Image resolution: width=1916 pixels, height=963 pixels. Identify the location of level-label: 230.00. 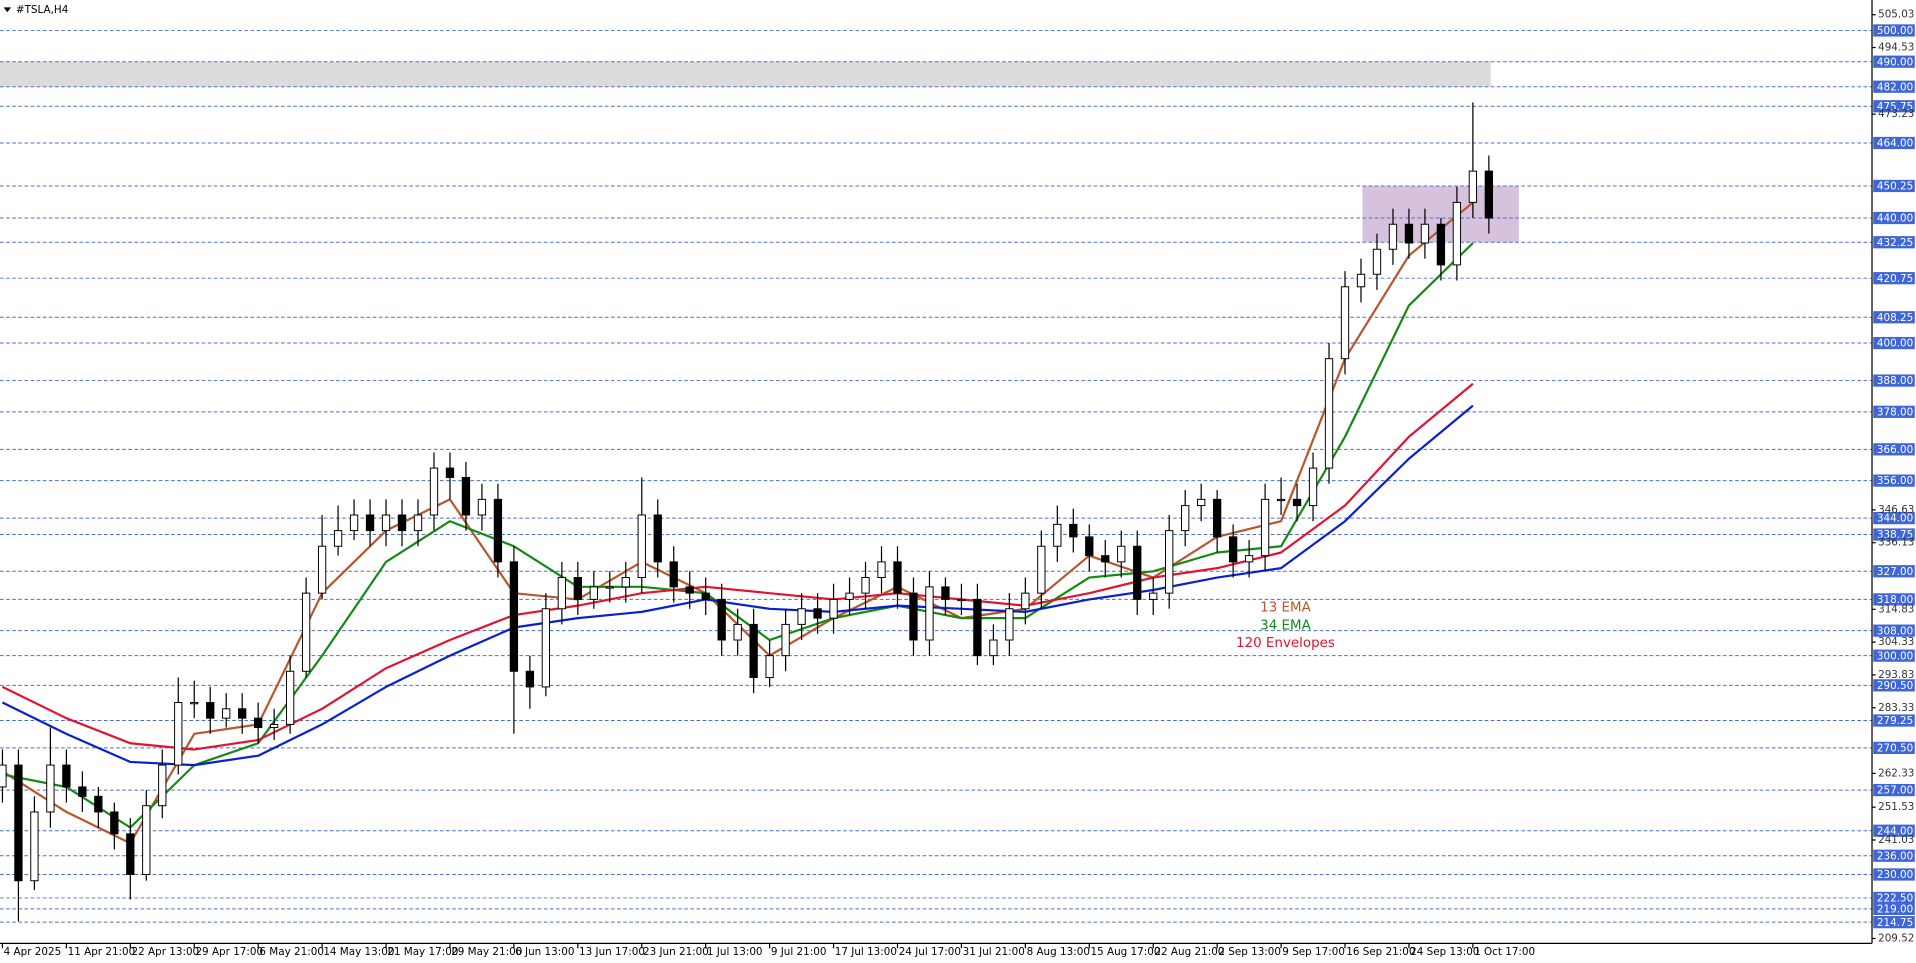
(1895, 875).